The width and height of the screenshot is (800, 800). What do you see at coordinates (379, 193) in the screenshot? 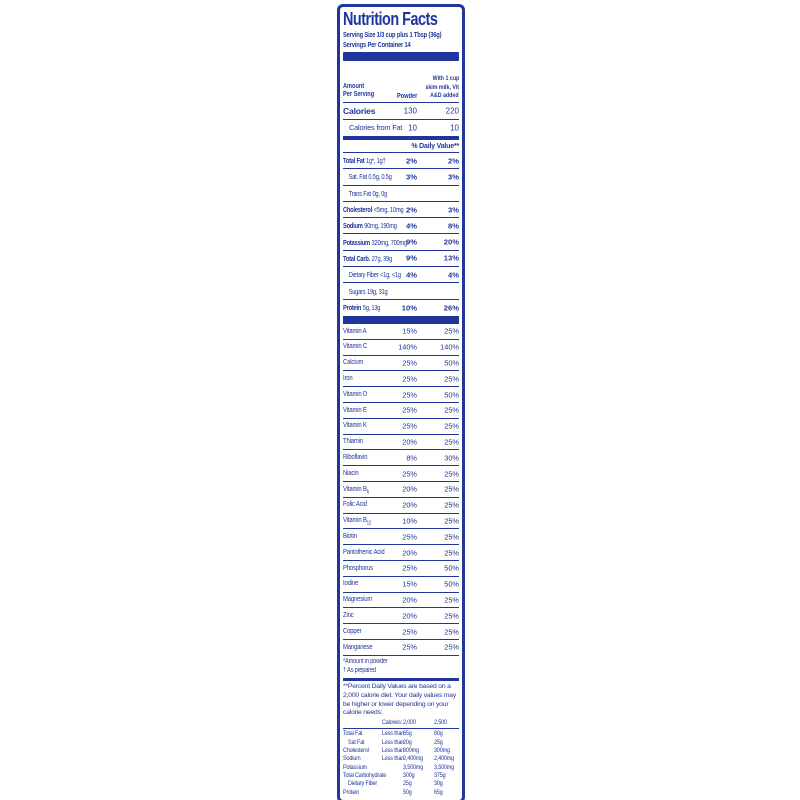
I see `nutrient-amount: 0g, 0g` at bounding box center [379, 193].